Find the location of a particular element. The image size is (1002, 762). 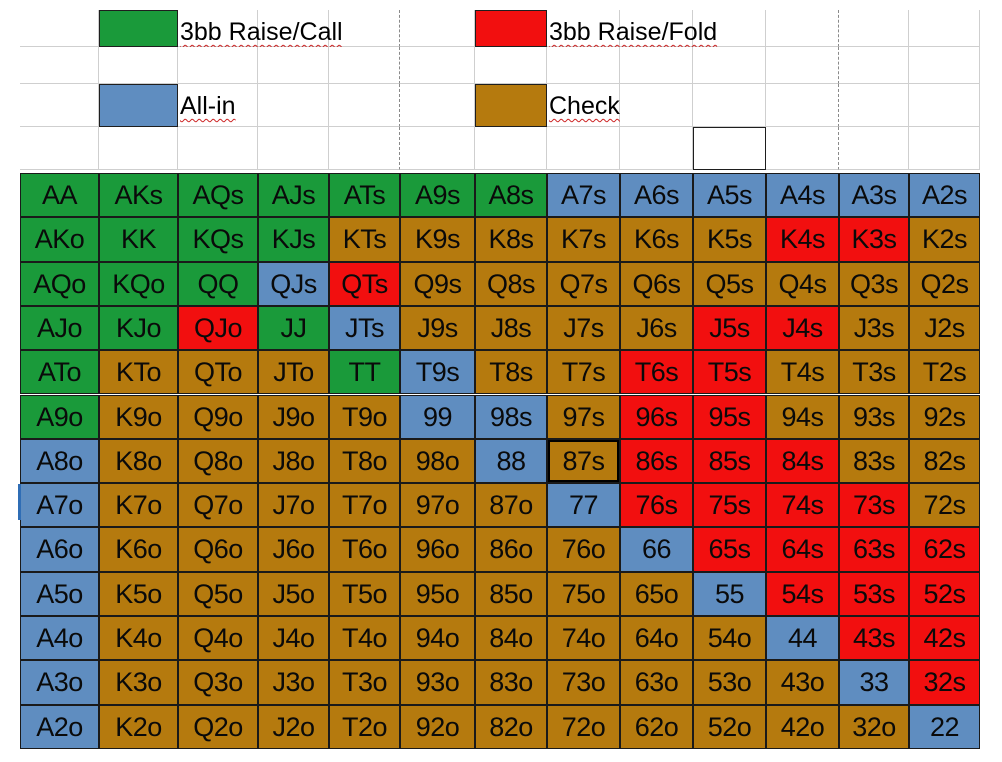

hand-cell-T6o: T6o is located at coordinates (364, 549).